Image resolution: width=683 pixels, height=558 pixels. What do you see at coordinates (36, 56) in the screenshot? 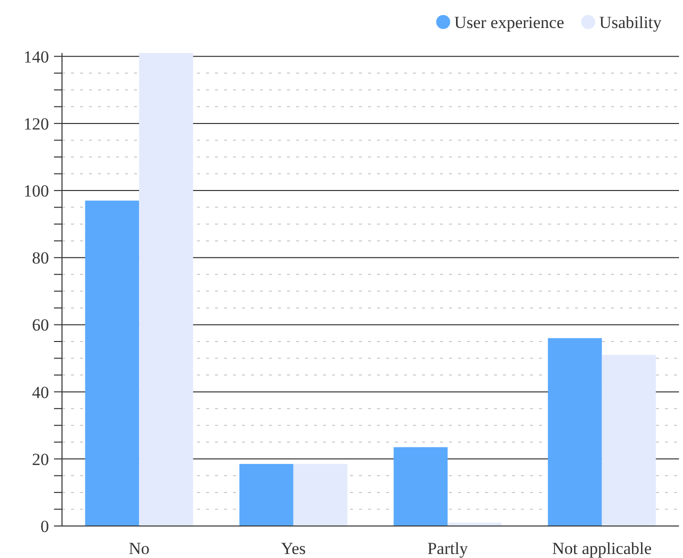
I see `y-tick-label: 140` at bounding box center [36, 56].